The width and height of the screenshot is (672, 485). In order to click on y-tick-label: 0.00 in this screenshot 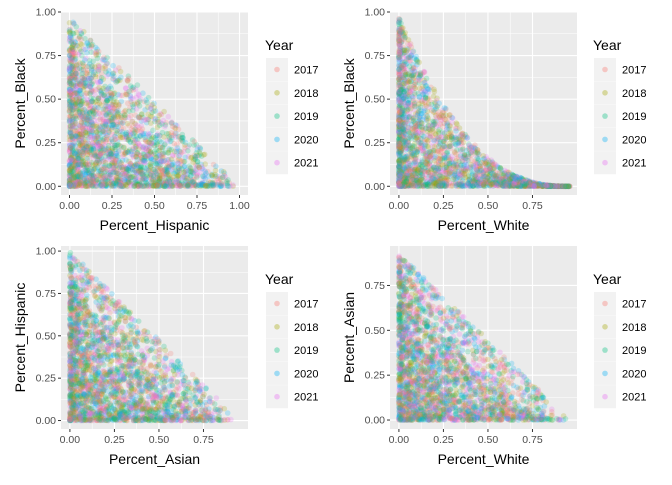, I will do `click(46, 187)`.